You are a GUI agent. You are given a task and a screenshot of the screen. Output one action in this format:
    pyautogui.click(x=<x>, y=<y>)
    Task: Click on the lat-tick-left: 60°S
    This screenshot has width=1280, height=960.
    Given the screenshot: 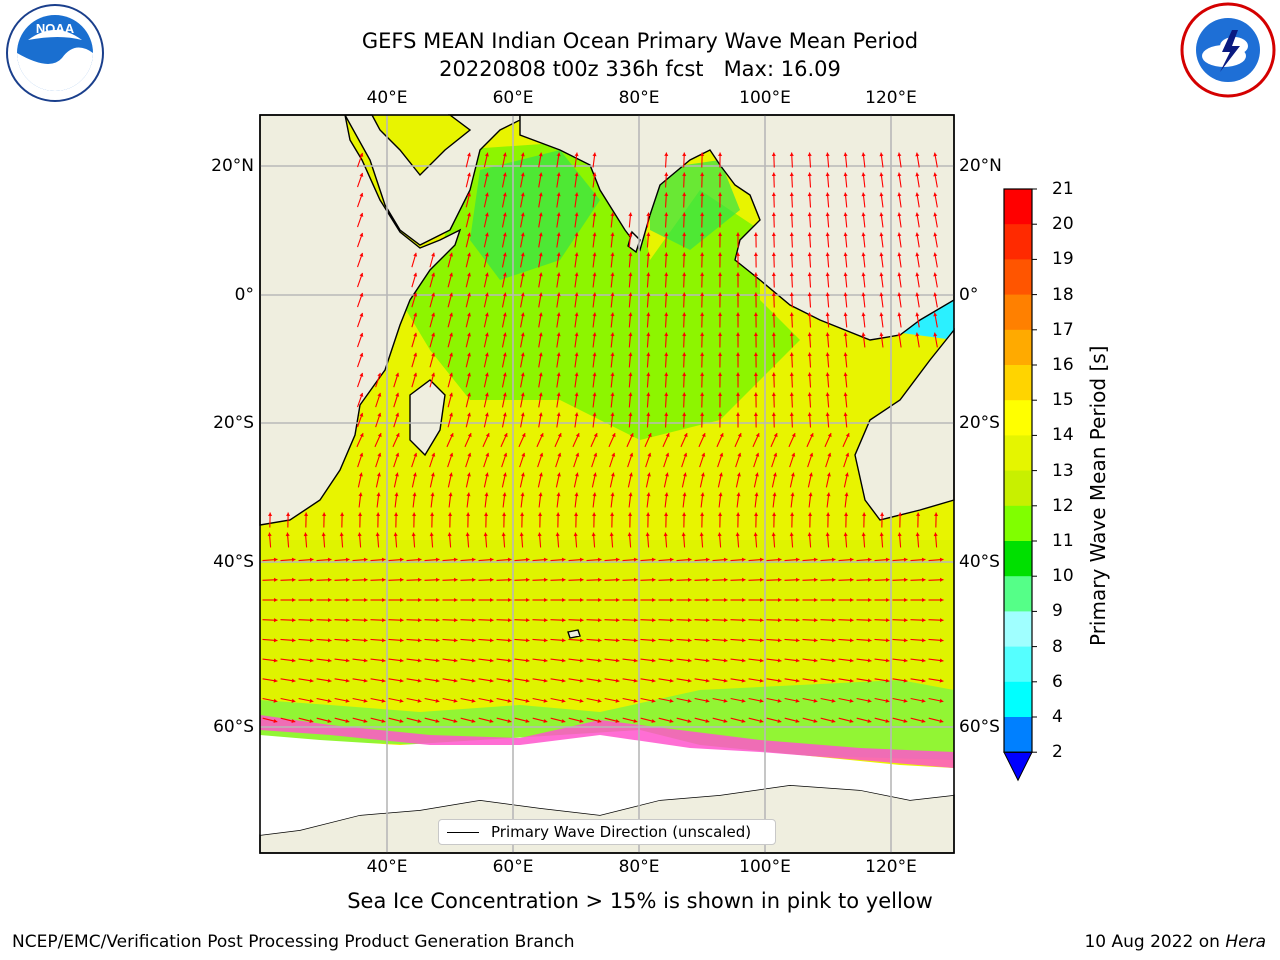 What is the action you would take?
    pyautogui.click(x=233, y=727)
    